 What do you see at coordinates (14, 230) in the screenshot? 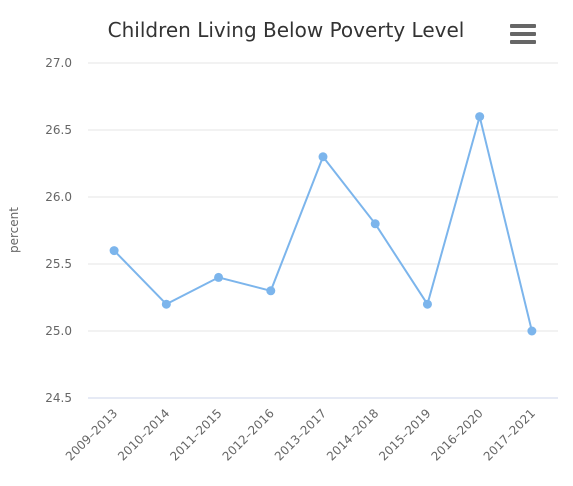
I see `y-axis-label: percent` at bounding box center [14, 230].